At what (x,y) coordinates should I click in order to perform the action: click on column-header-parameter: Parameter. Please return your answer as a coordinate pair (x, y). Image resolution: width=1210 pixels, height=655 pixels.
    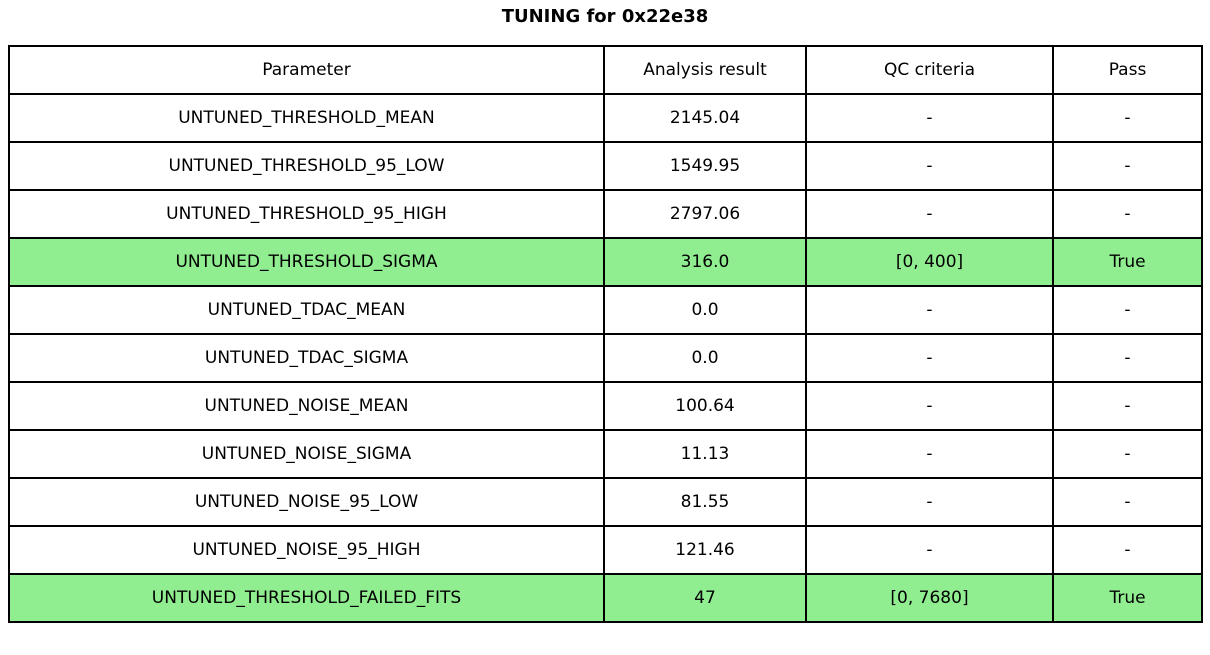
    Looking at the image, I should click on (306, 70).